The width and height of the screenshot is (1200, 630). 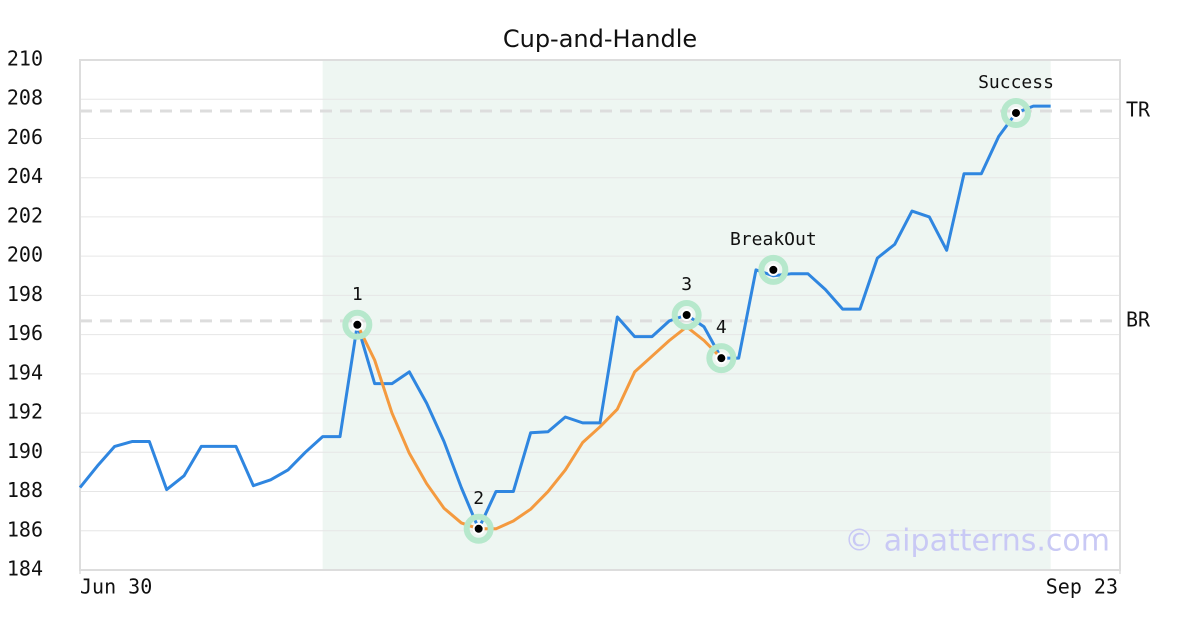 I want to click on y-tick-label: 206, so click(x=25, y=137).